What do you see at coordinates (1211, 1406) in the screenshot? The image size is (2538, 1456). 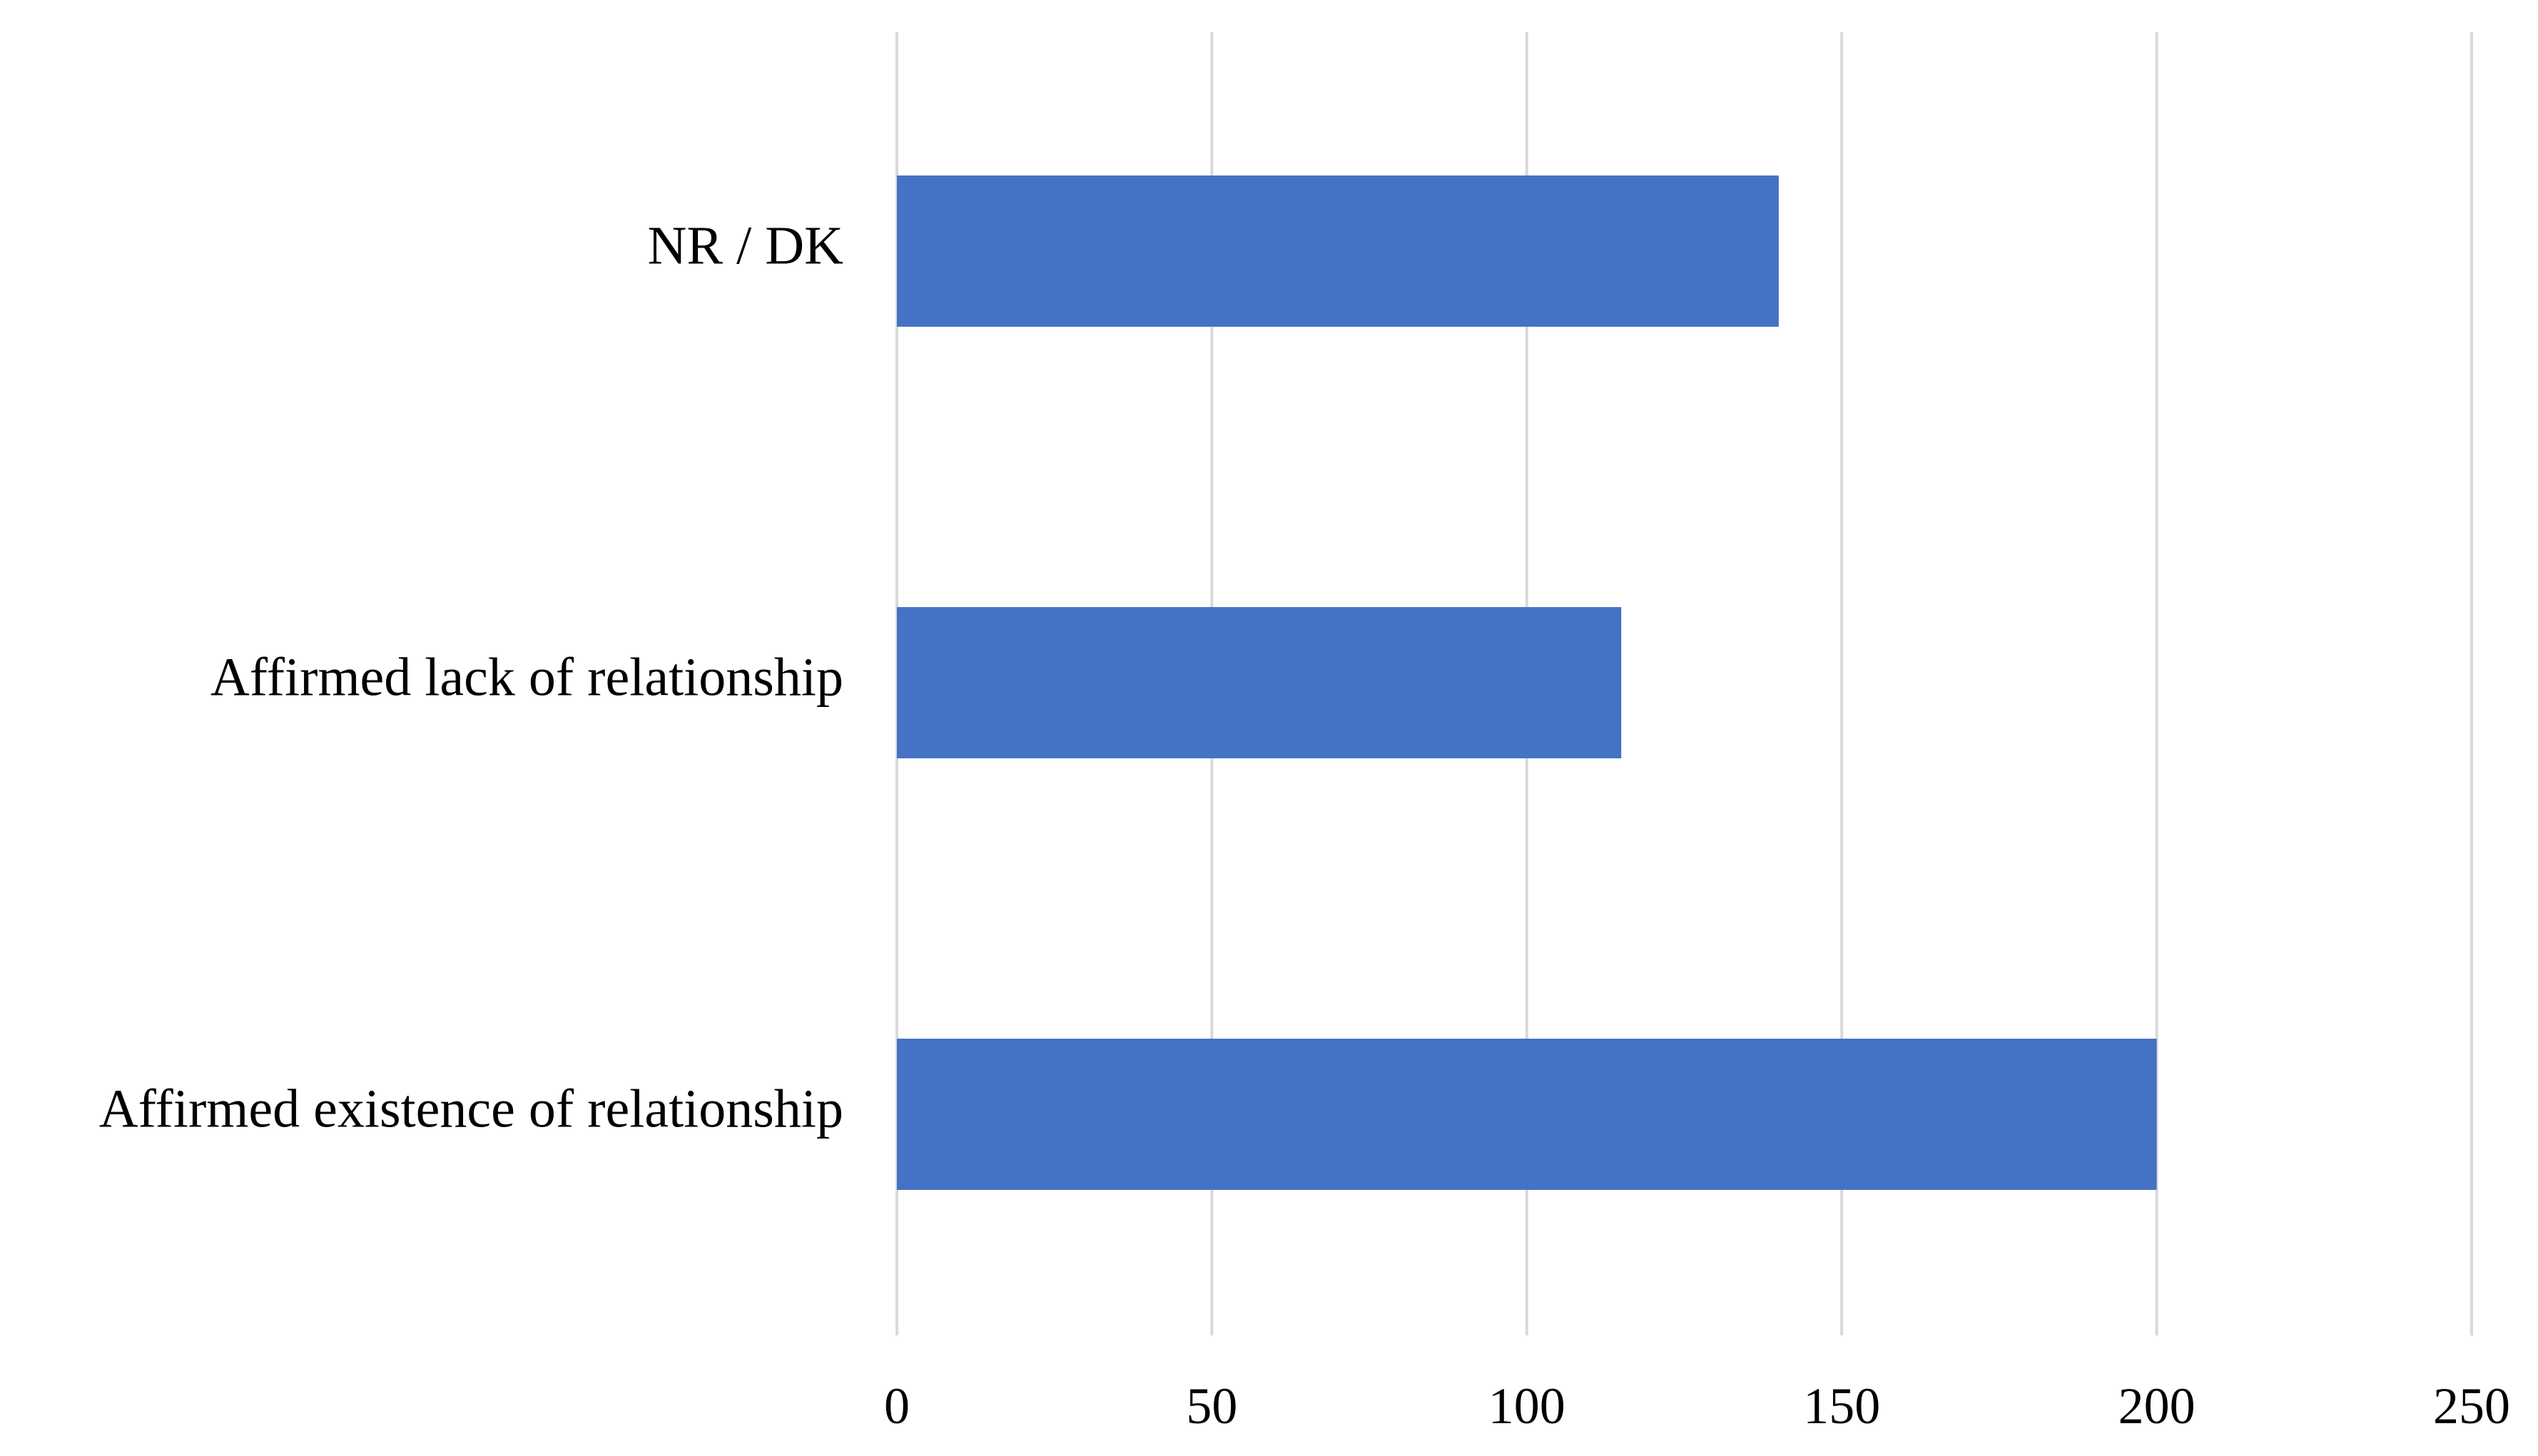 I see `x-tick-label-50: 50` at bounding box center [1211, 1406].